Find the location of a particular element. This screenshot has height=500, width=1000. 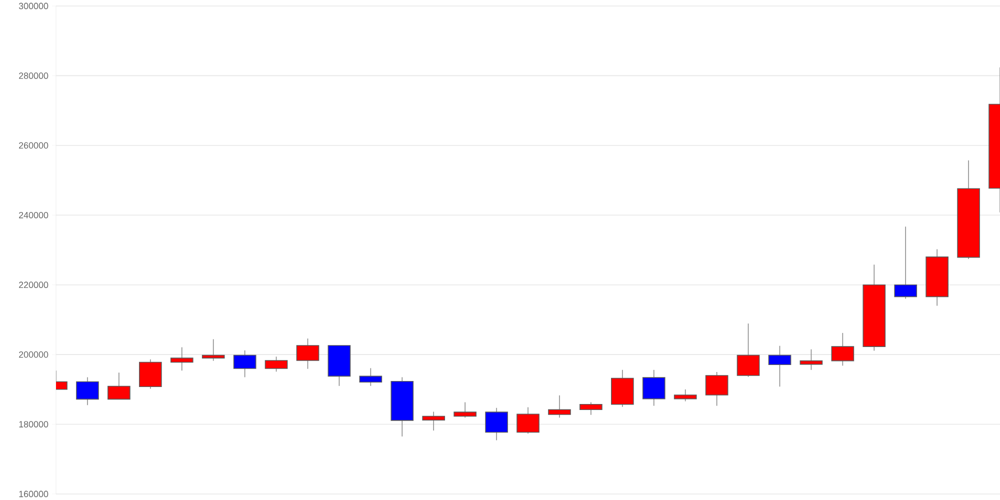

y-tick-label: 240000 is located at coordinates (33, 215).